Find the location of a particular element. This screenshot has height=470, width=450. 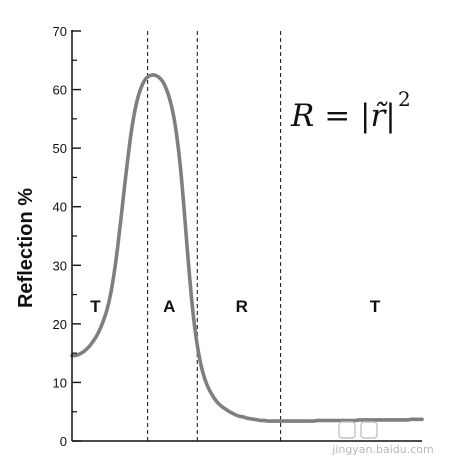

y-tick-label: 0 is located at coordinates (63, 441).